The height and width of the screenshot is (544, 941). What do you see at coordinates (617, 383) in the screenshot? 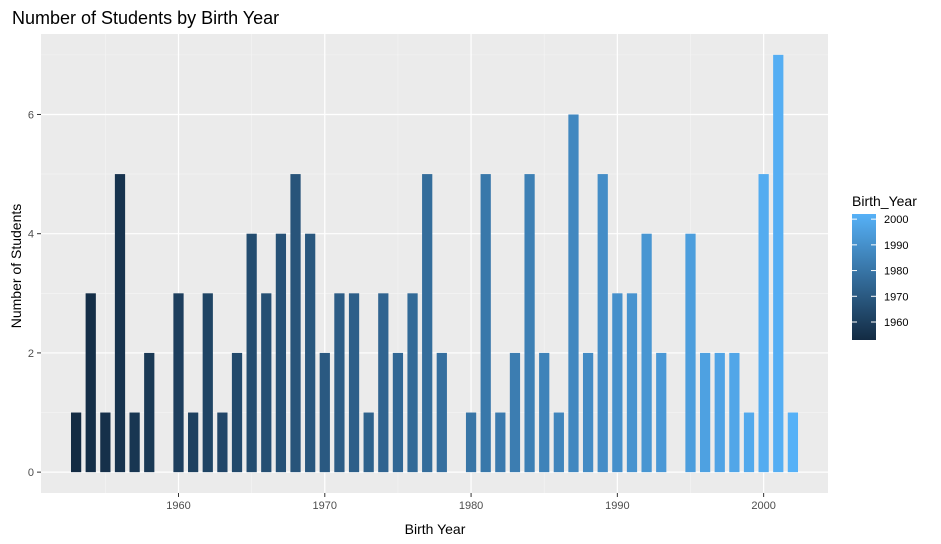
I see `bar-1990` at bounding box center [617, 383].